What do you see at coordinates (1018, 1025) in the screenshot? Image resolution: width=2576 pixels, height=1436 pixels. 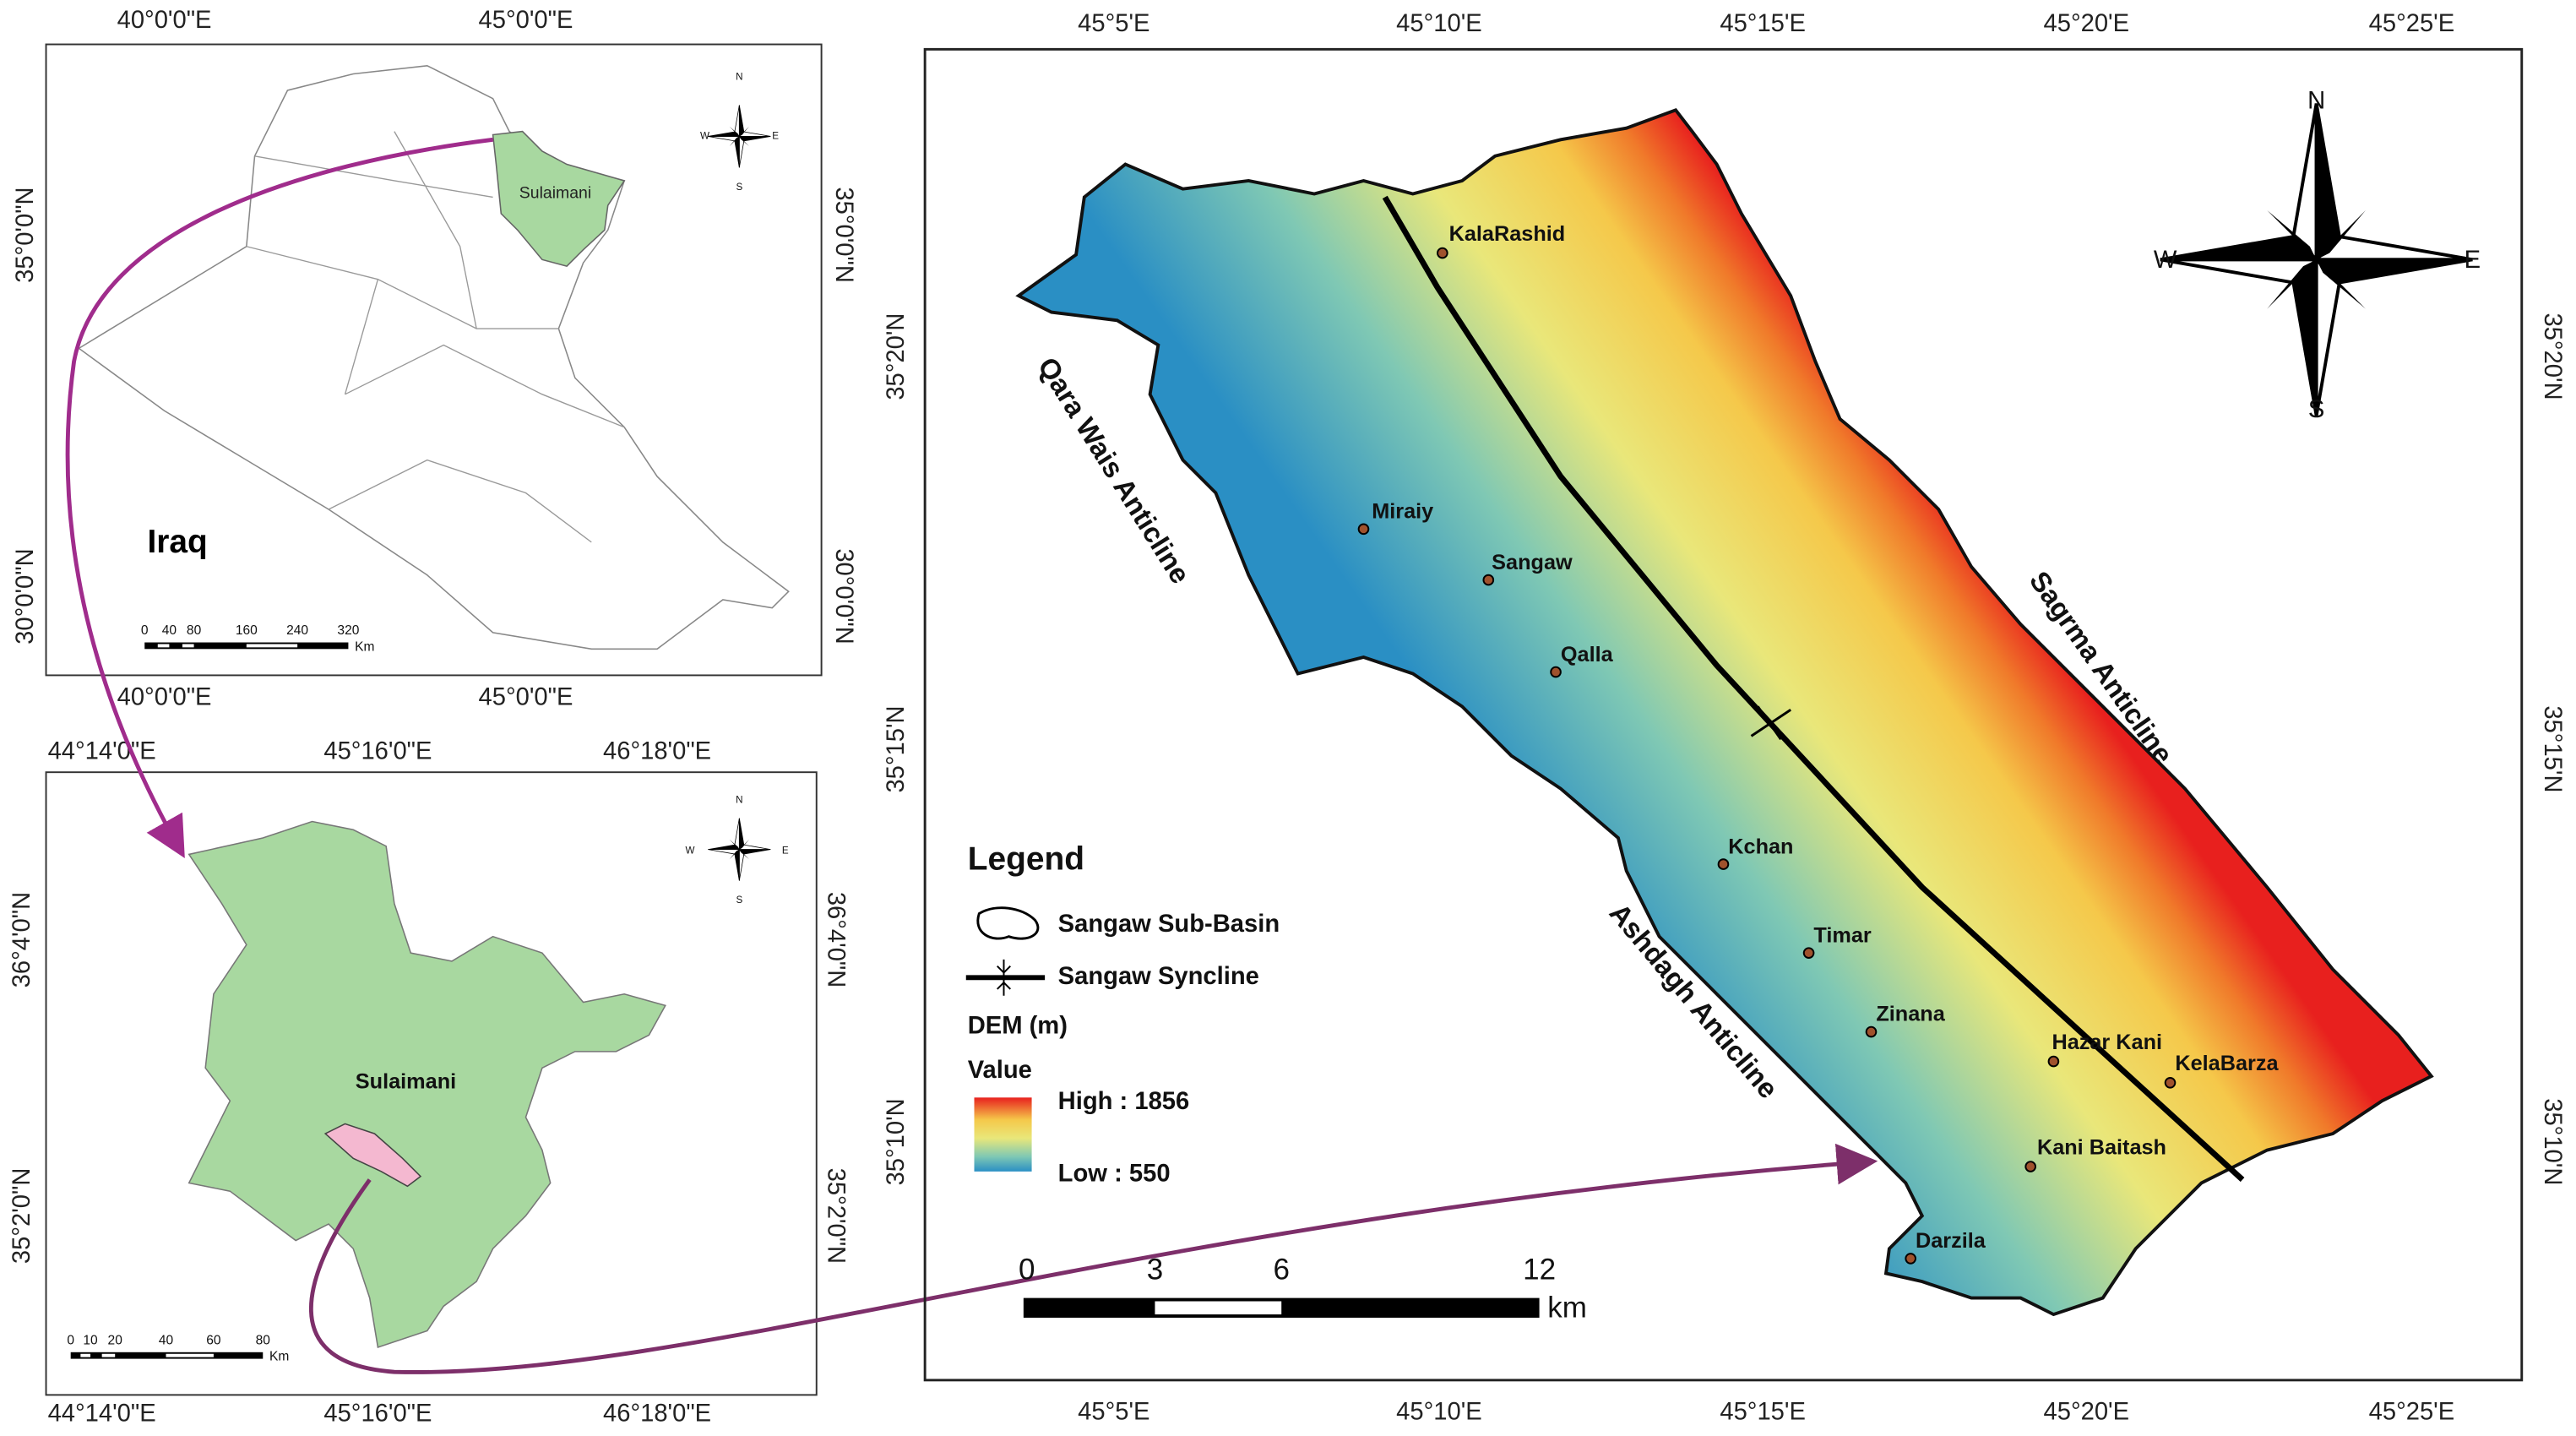 I see `legend-label: DEM (m)` at bounding box center [1018, 1025].